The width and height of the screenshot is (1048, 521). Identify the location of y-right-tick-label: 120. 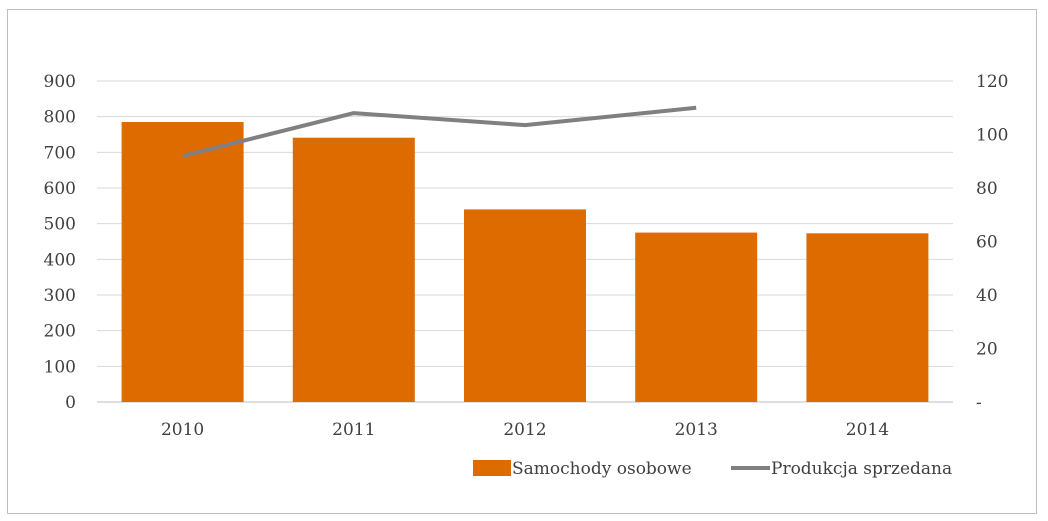
(992, 82).